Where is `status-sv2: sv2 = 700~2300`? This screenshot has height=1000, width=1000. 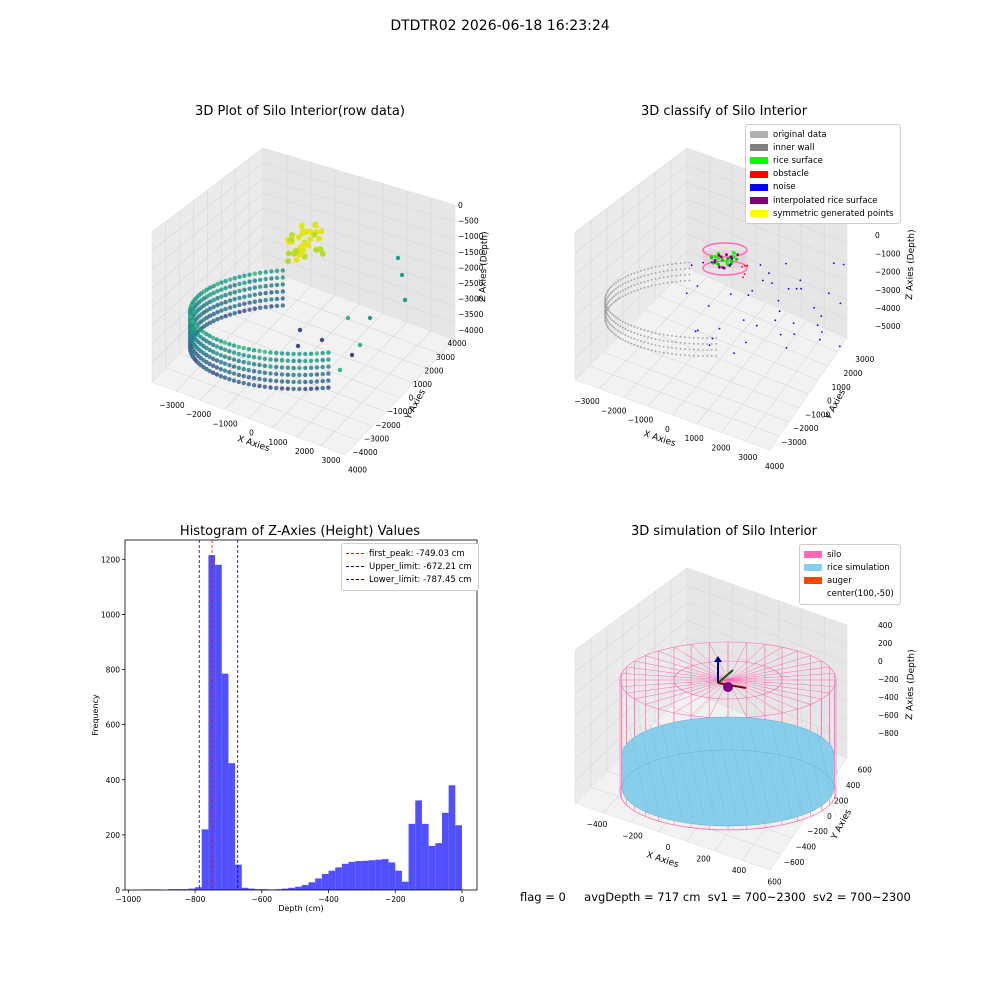 status-sv2: sv2 = 700~2300 is located at coordinates (861, 897).